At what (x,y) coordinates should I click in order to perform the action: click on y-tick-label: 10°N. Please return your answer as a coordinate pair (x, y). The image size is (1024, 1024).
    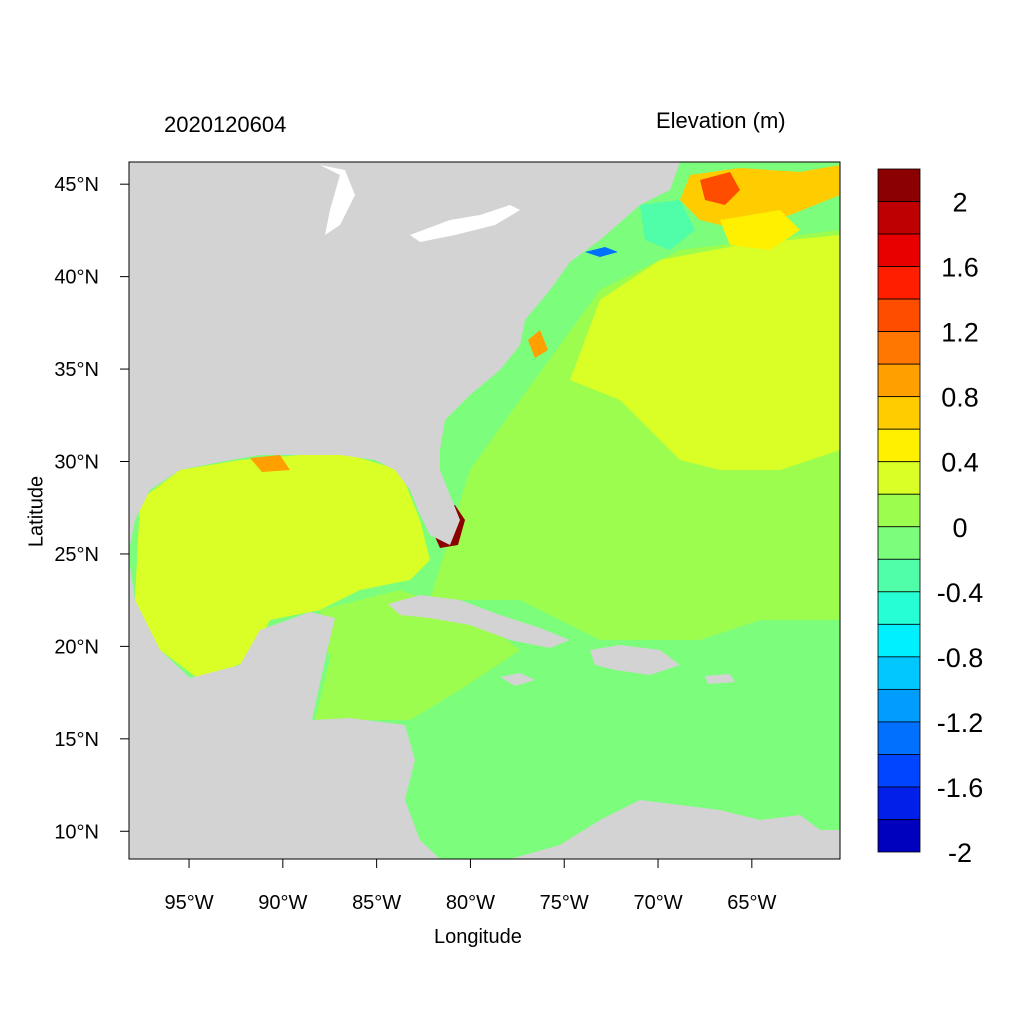
    Looking at the image, I should click on (76, 832).